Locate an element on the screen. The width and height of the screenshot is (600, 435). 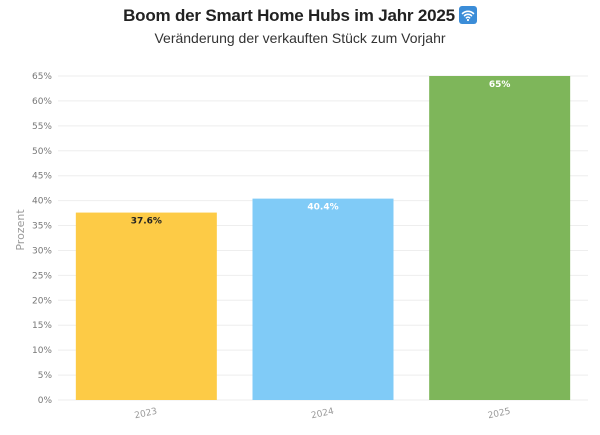
y-tick-label: 15% is located at coordinates (42, 326).